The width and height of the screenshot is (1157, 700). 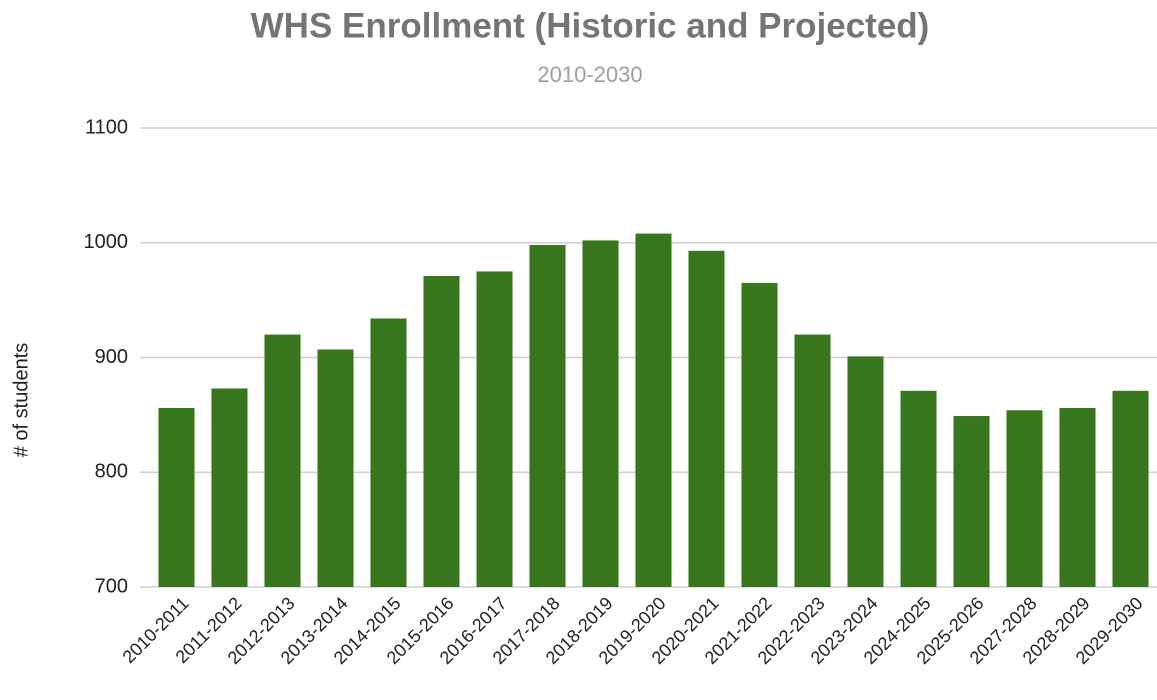 I want to click on chart-subtitle: 2010-2030, so click(x=589, y=74).